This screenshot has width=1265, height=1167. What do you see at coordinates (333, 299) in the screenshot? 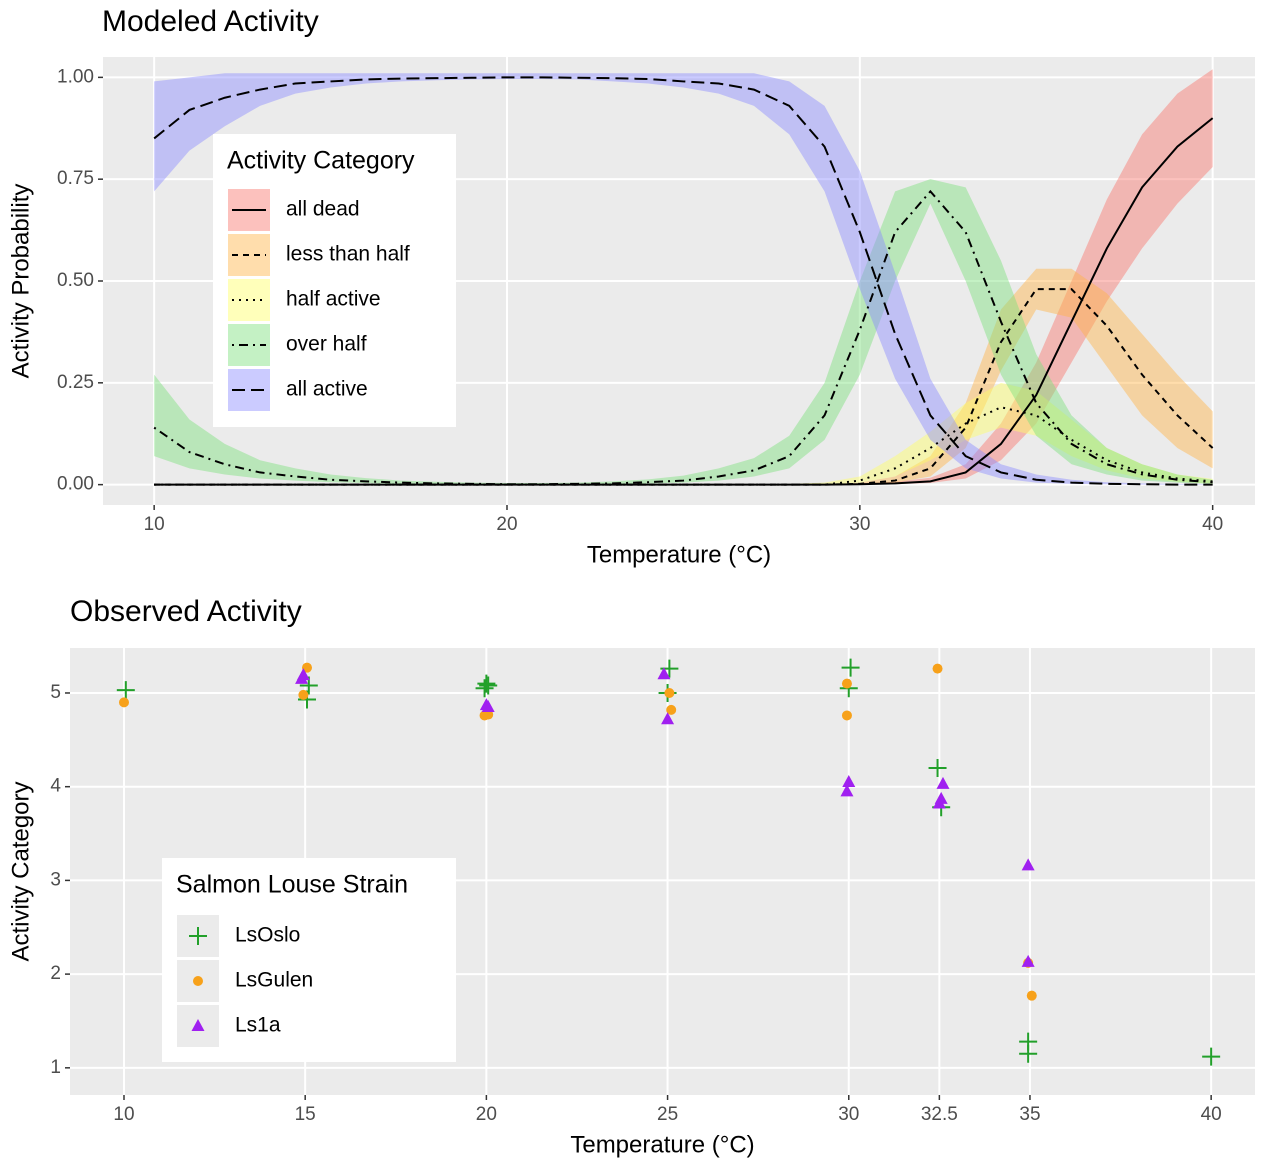
I see `legend-label: half active` at bounding box center [333, 299].